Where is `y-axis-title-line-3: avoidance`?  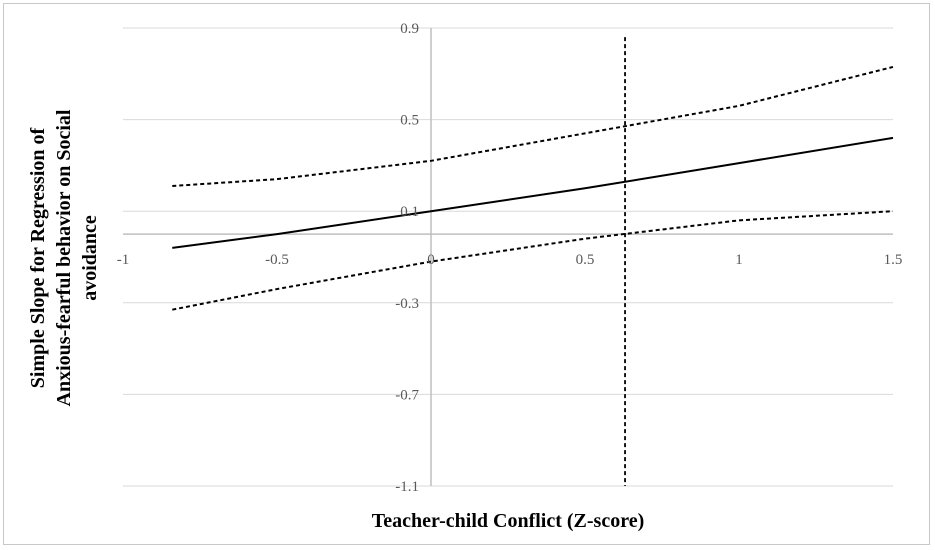
y-axis-title-line-3: avoidance is located at coordinates (90, 258).